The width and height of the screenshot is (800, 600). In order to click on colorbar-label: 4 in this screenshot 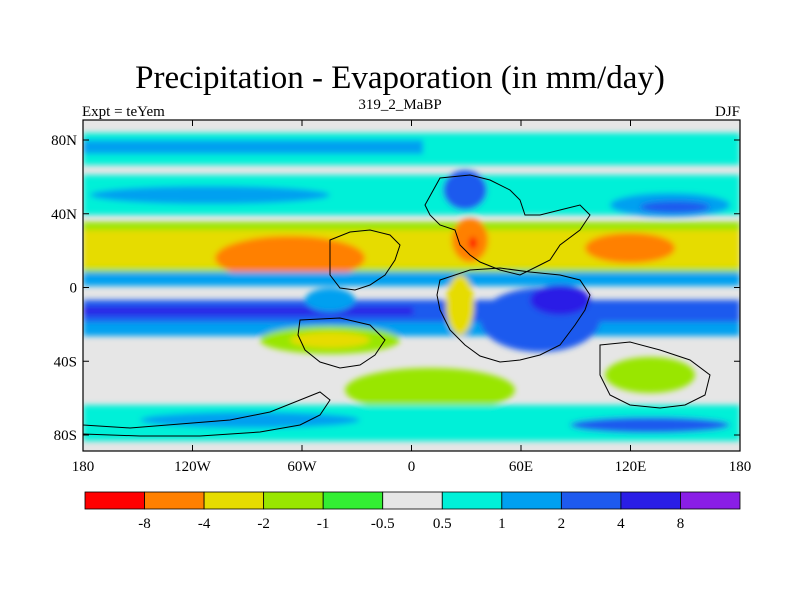, I will do `click(621, 524)`.